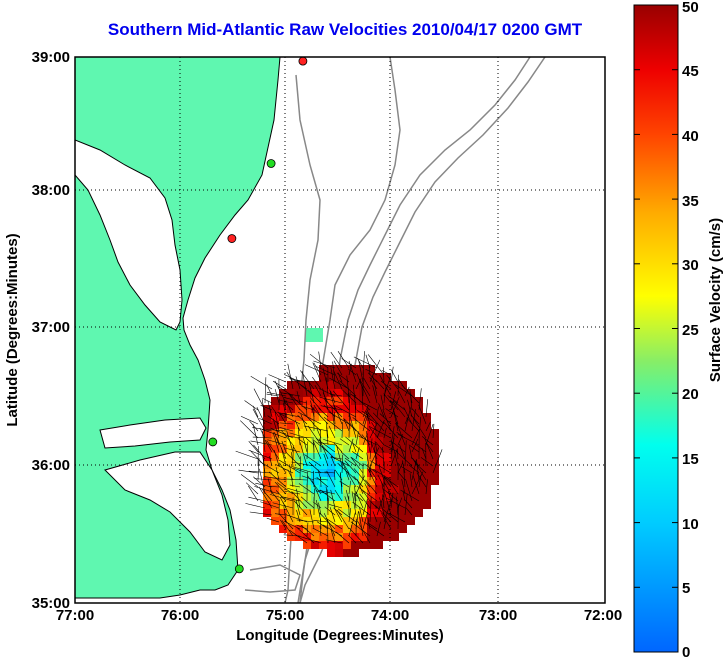 The width and height of the screenshot is (724, 659). Describe the element at coordinates (690, 136) in the screenshot. I see `colorbar-tick-label: 40` at that location.